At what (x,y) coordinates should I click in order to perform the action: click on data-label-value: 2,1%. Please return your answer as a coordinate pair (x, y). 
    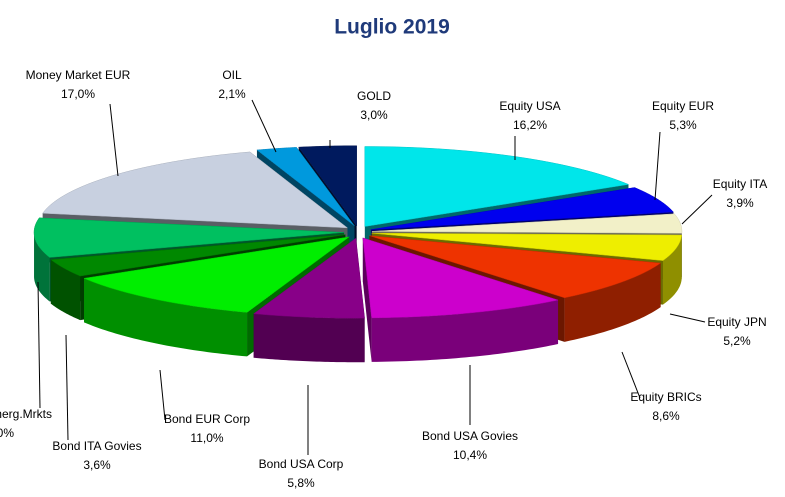
    Looking at the image, I should click on (232, 94).